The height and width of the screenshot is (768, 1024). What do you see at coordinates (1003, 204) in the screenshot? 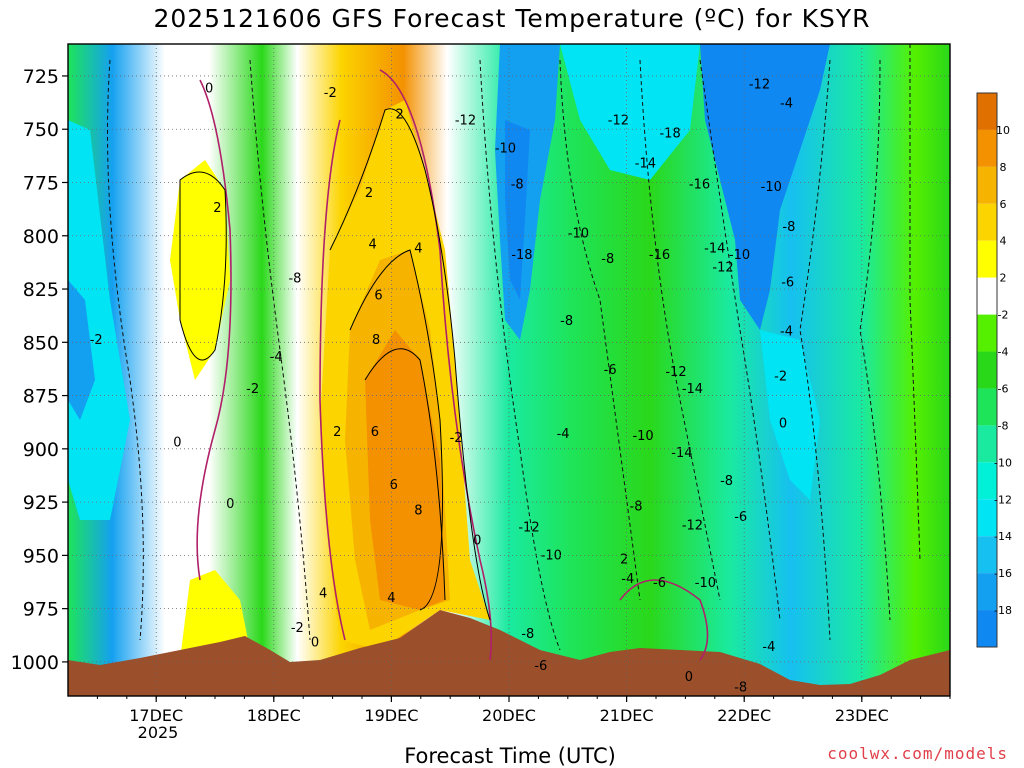
I see `colorbar-label: 6` at bounding box center [1003, 204].